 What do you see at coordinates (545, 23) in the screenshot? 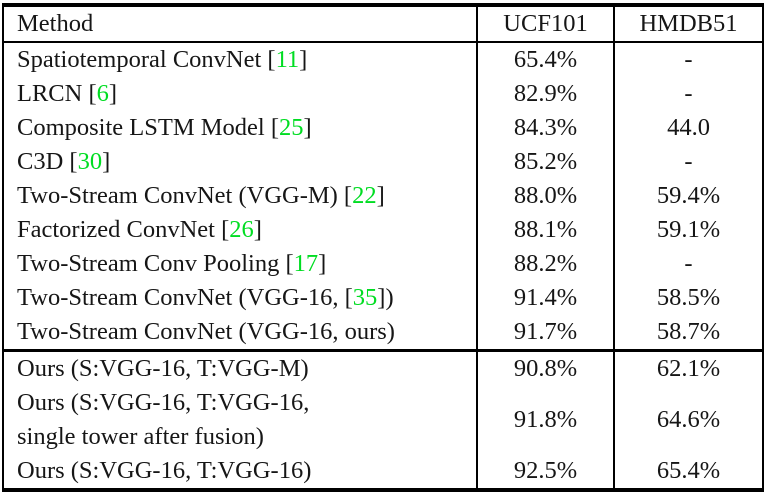
I see `column-header-ucf101: UCF101` at bounding box center [545, 23].